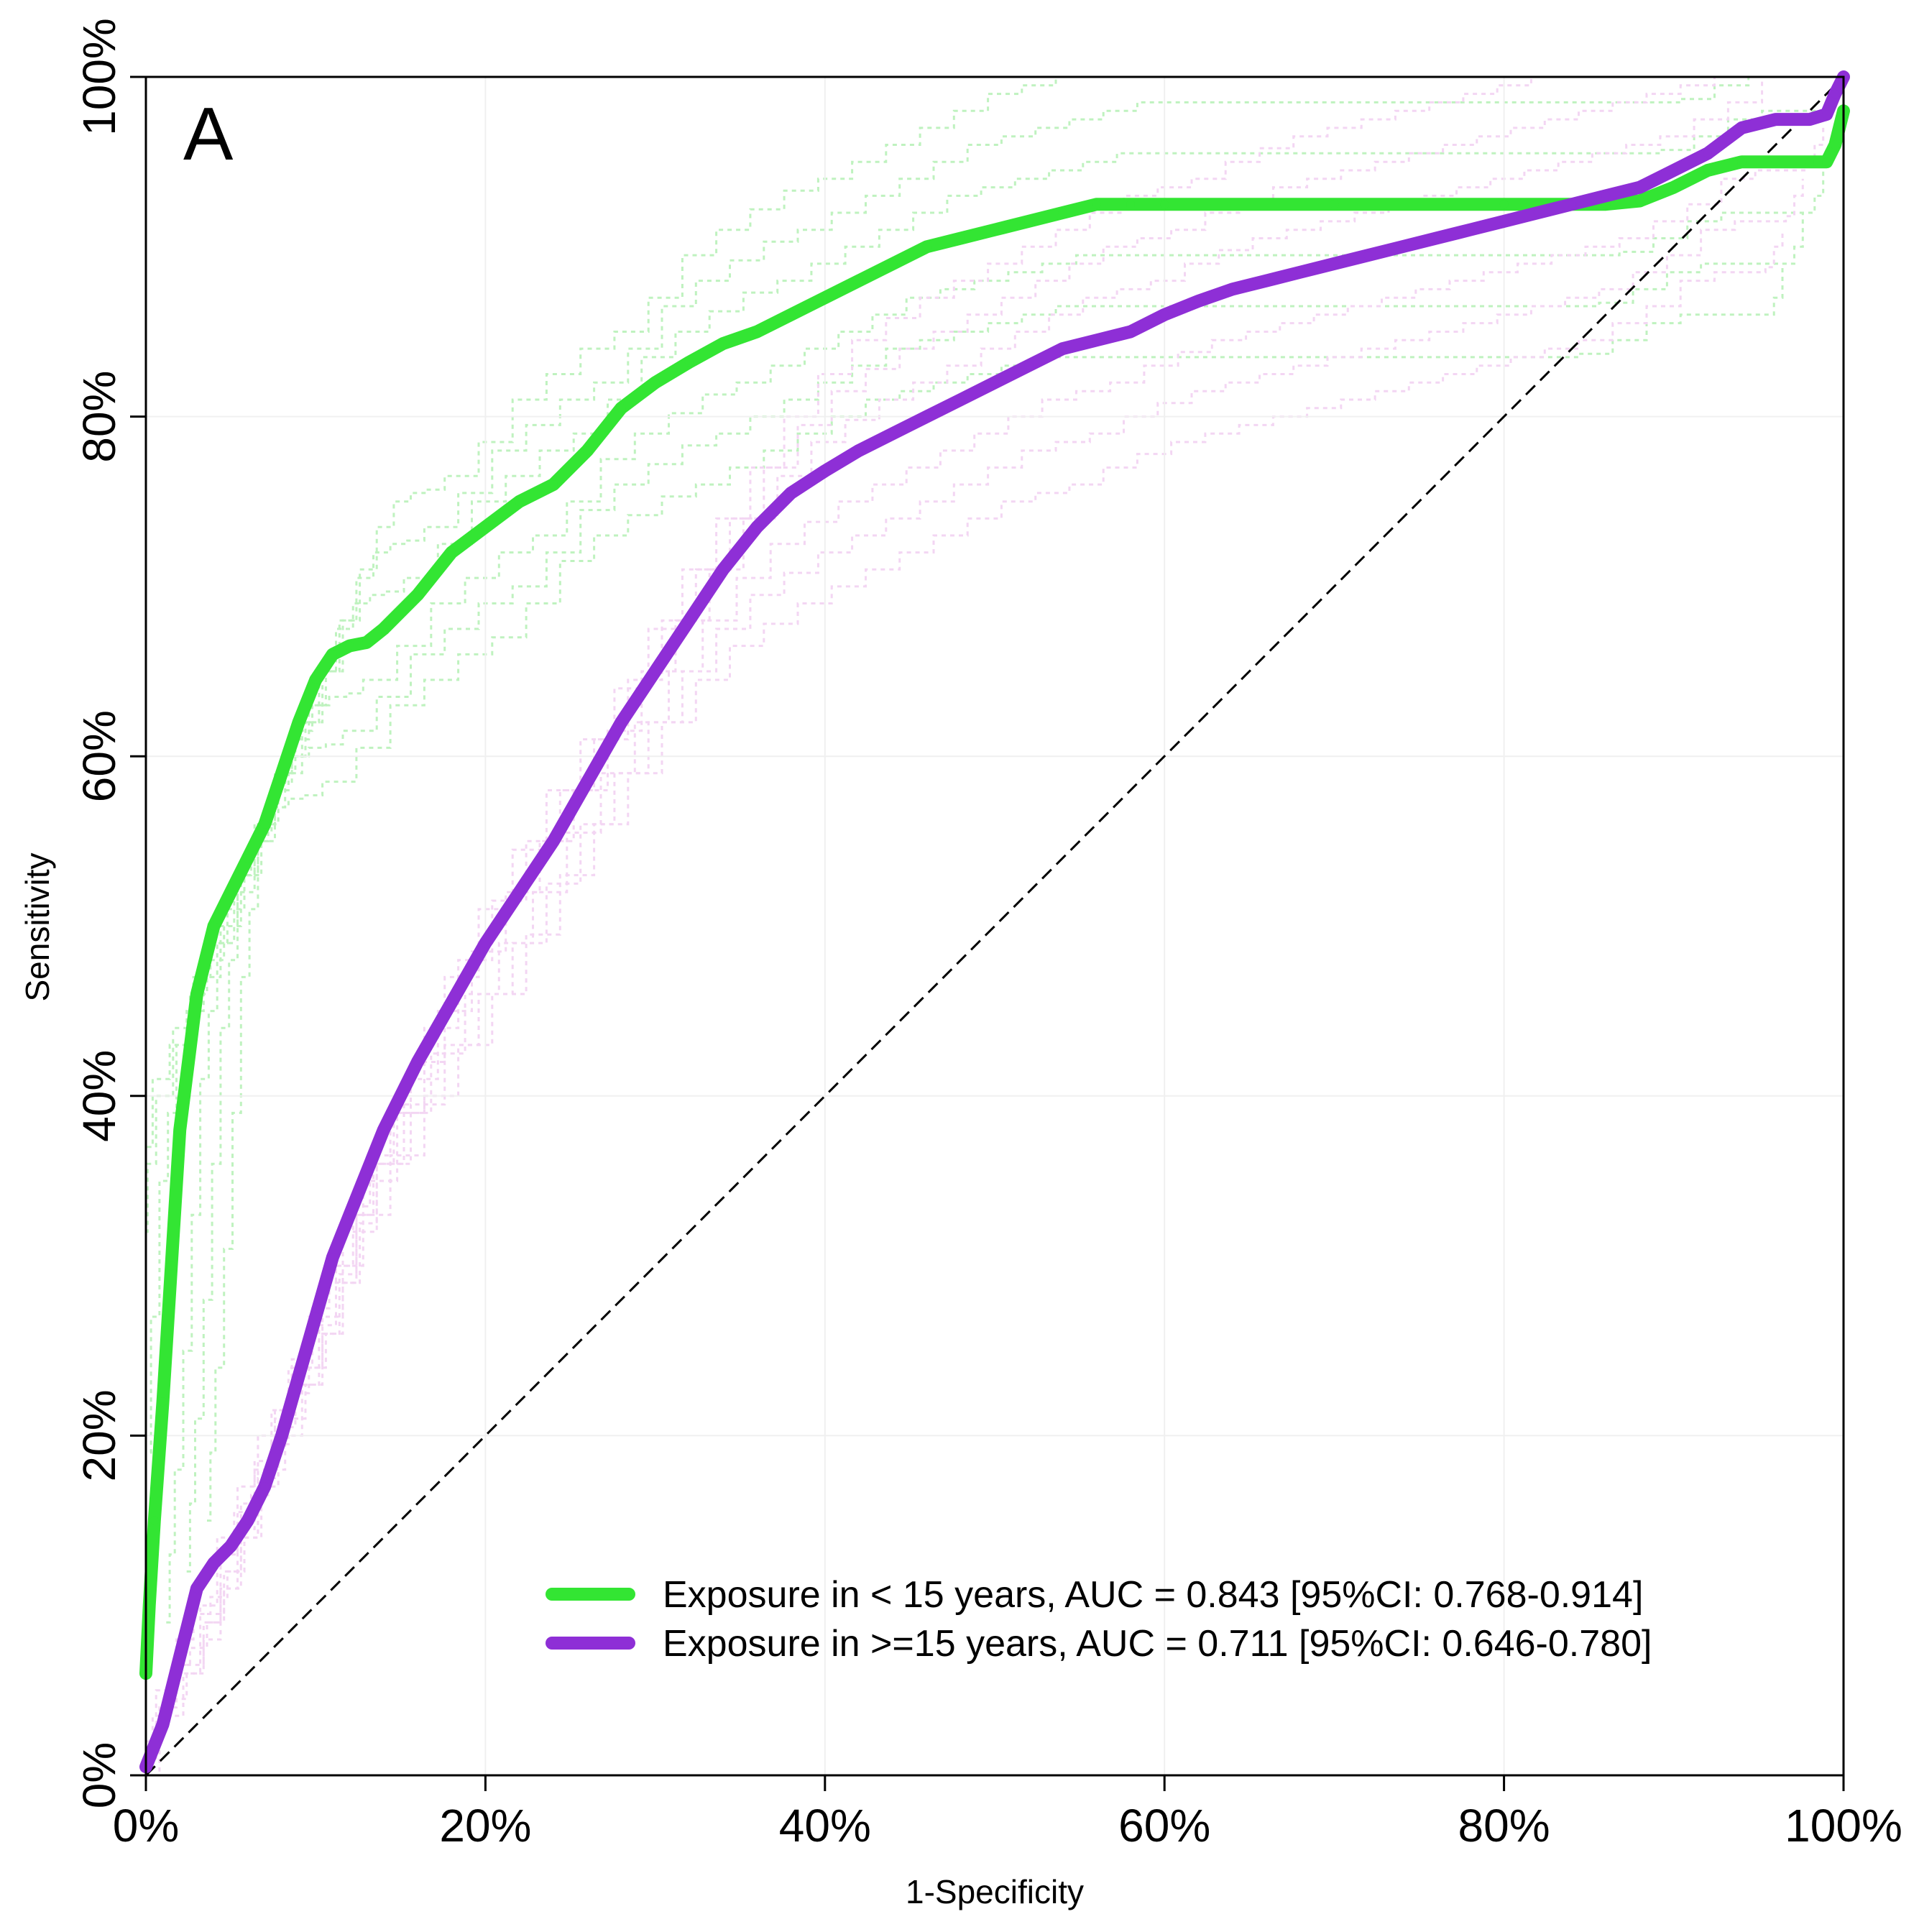 The height and width of the screenshot is (1932, 1919). I want to click on y-tick-label: 60%, so click(99, 756).